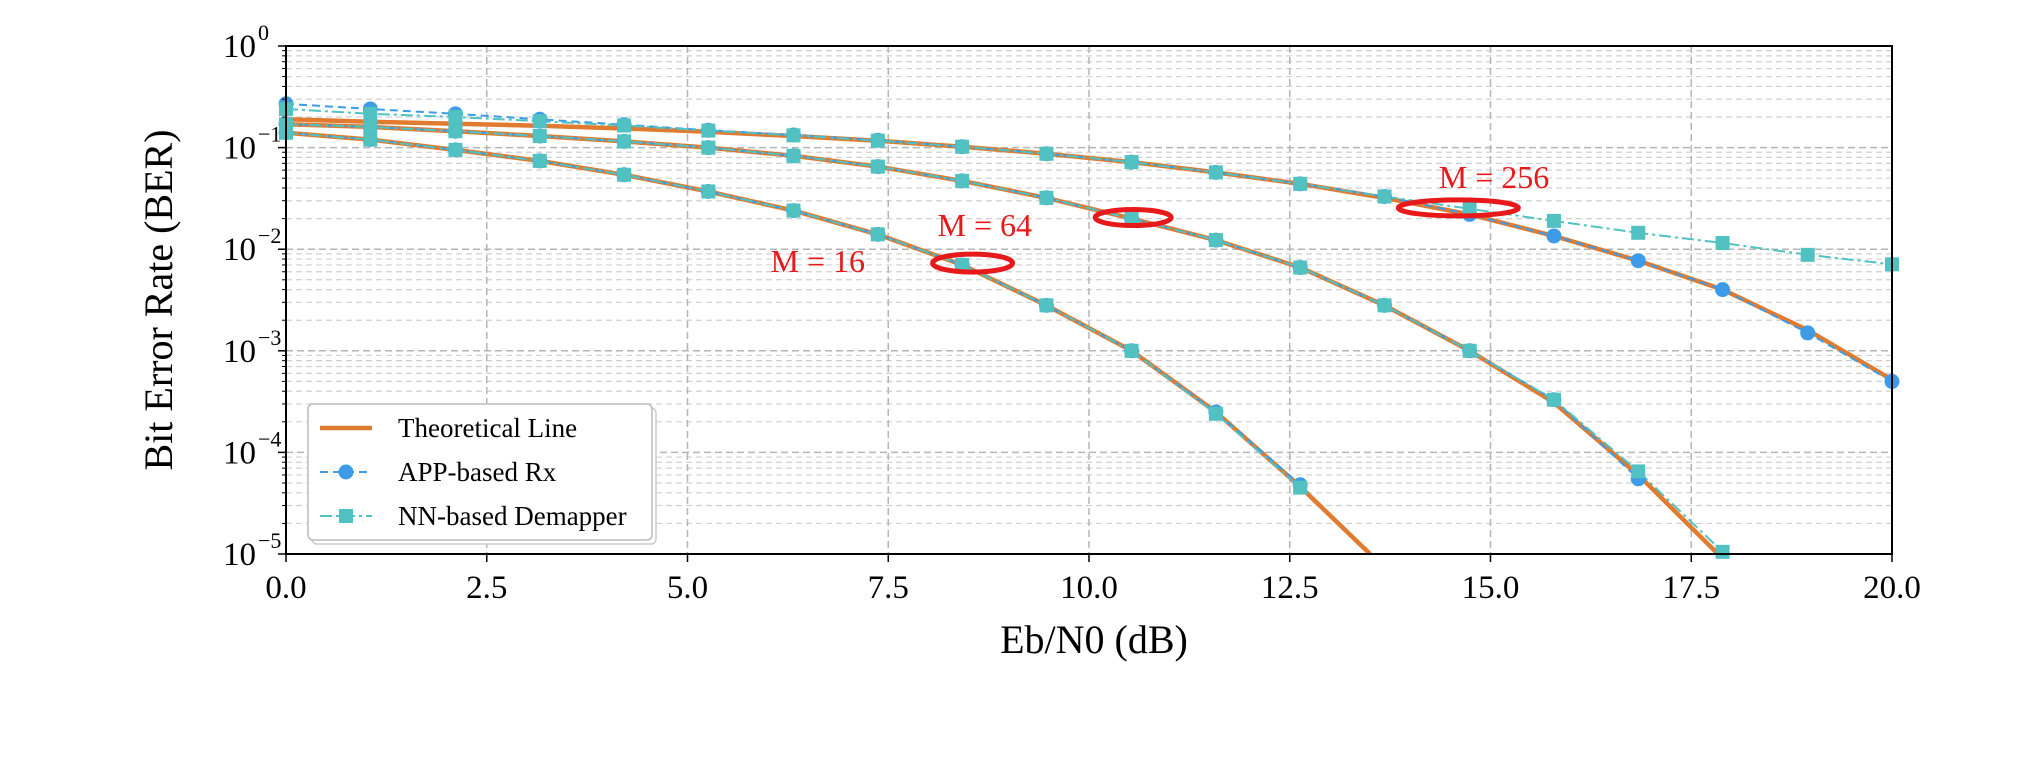  Describe the element at coordinates (269, 438) in the screenshot. I see `y-tick-exponent: −4` at that location.